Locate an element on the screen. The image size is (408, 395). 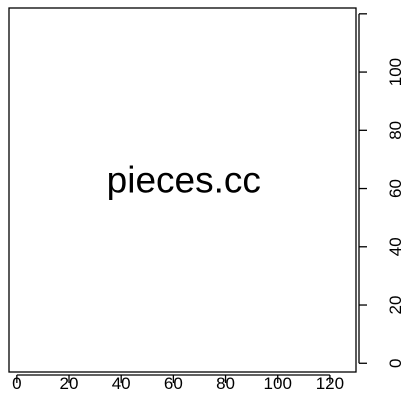
x-tick-label: 60 is located at coordinates (173, 383).